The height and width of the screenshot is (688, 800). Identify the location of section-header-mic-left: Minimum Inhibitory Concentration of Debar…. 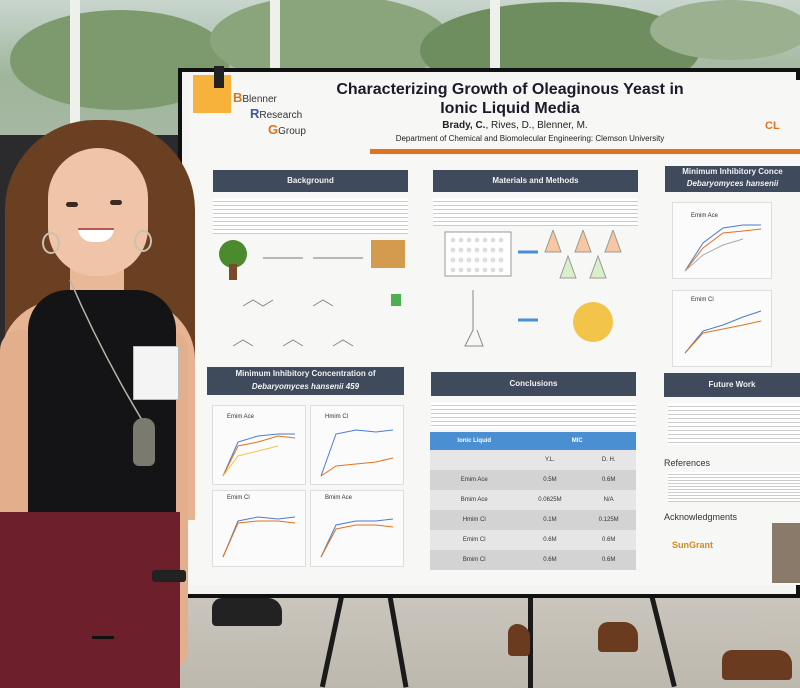
(305, 381).